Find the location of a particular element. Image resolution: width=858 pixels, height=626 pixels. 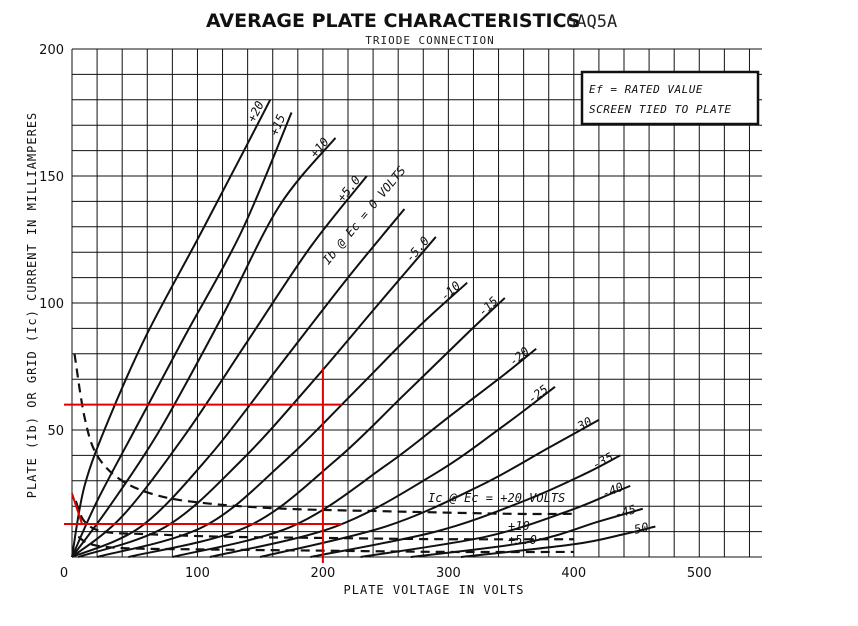

note-line-2: SCREEN TIED TO PLATE is located at coordinates (660, 109).